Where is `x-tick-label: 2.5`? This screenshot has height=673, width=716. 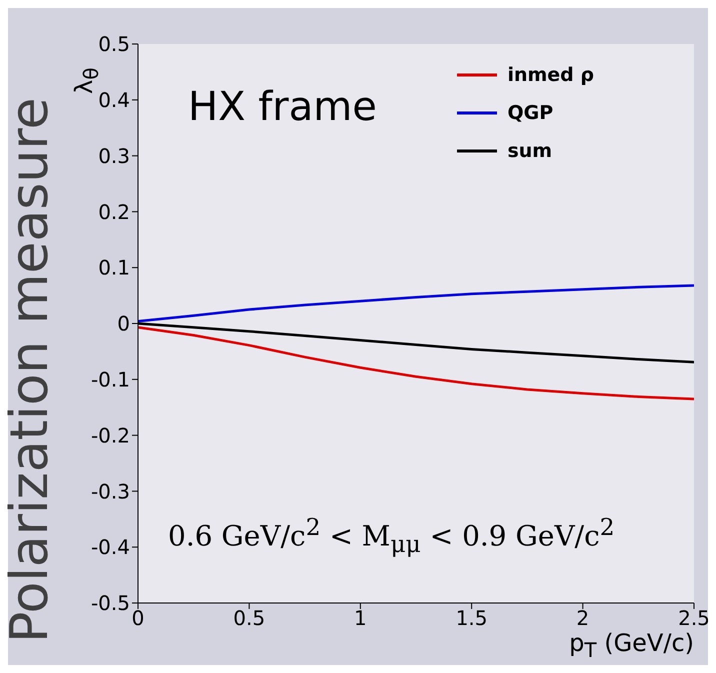
x-tick-label: 2.5 is located at coordinates (694, 618).